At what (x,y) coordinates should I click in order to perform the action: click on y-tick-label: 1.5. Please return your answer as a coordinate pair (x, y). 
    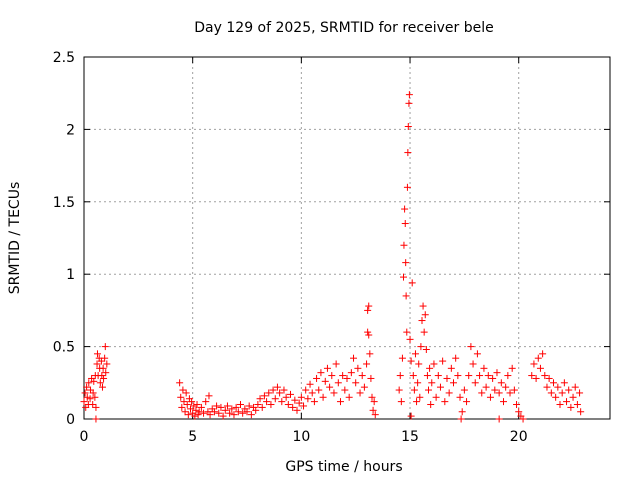
    Looking at the image, I should click on (64, 203).